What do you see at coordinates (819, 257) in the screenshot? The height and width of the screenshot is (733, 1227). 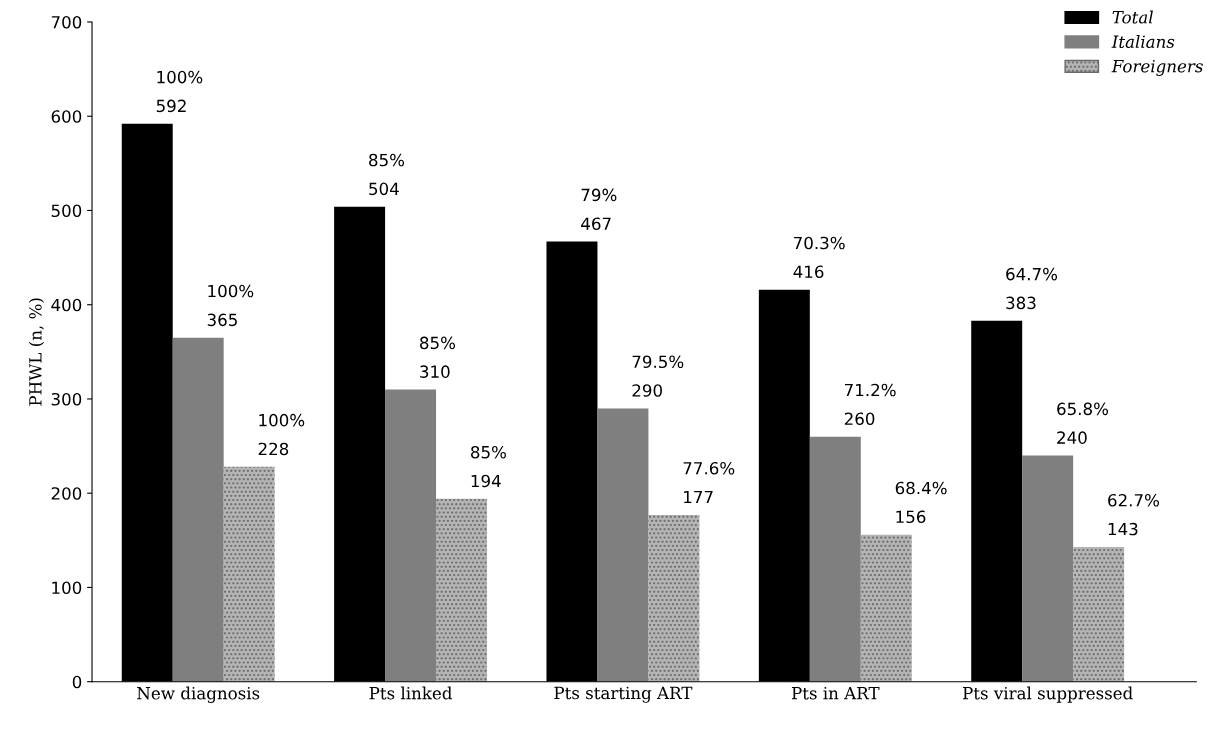 I see `data-label: 70.3% 416` at bounding box center [819, 257].